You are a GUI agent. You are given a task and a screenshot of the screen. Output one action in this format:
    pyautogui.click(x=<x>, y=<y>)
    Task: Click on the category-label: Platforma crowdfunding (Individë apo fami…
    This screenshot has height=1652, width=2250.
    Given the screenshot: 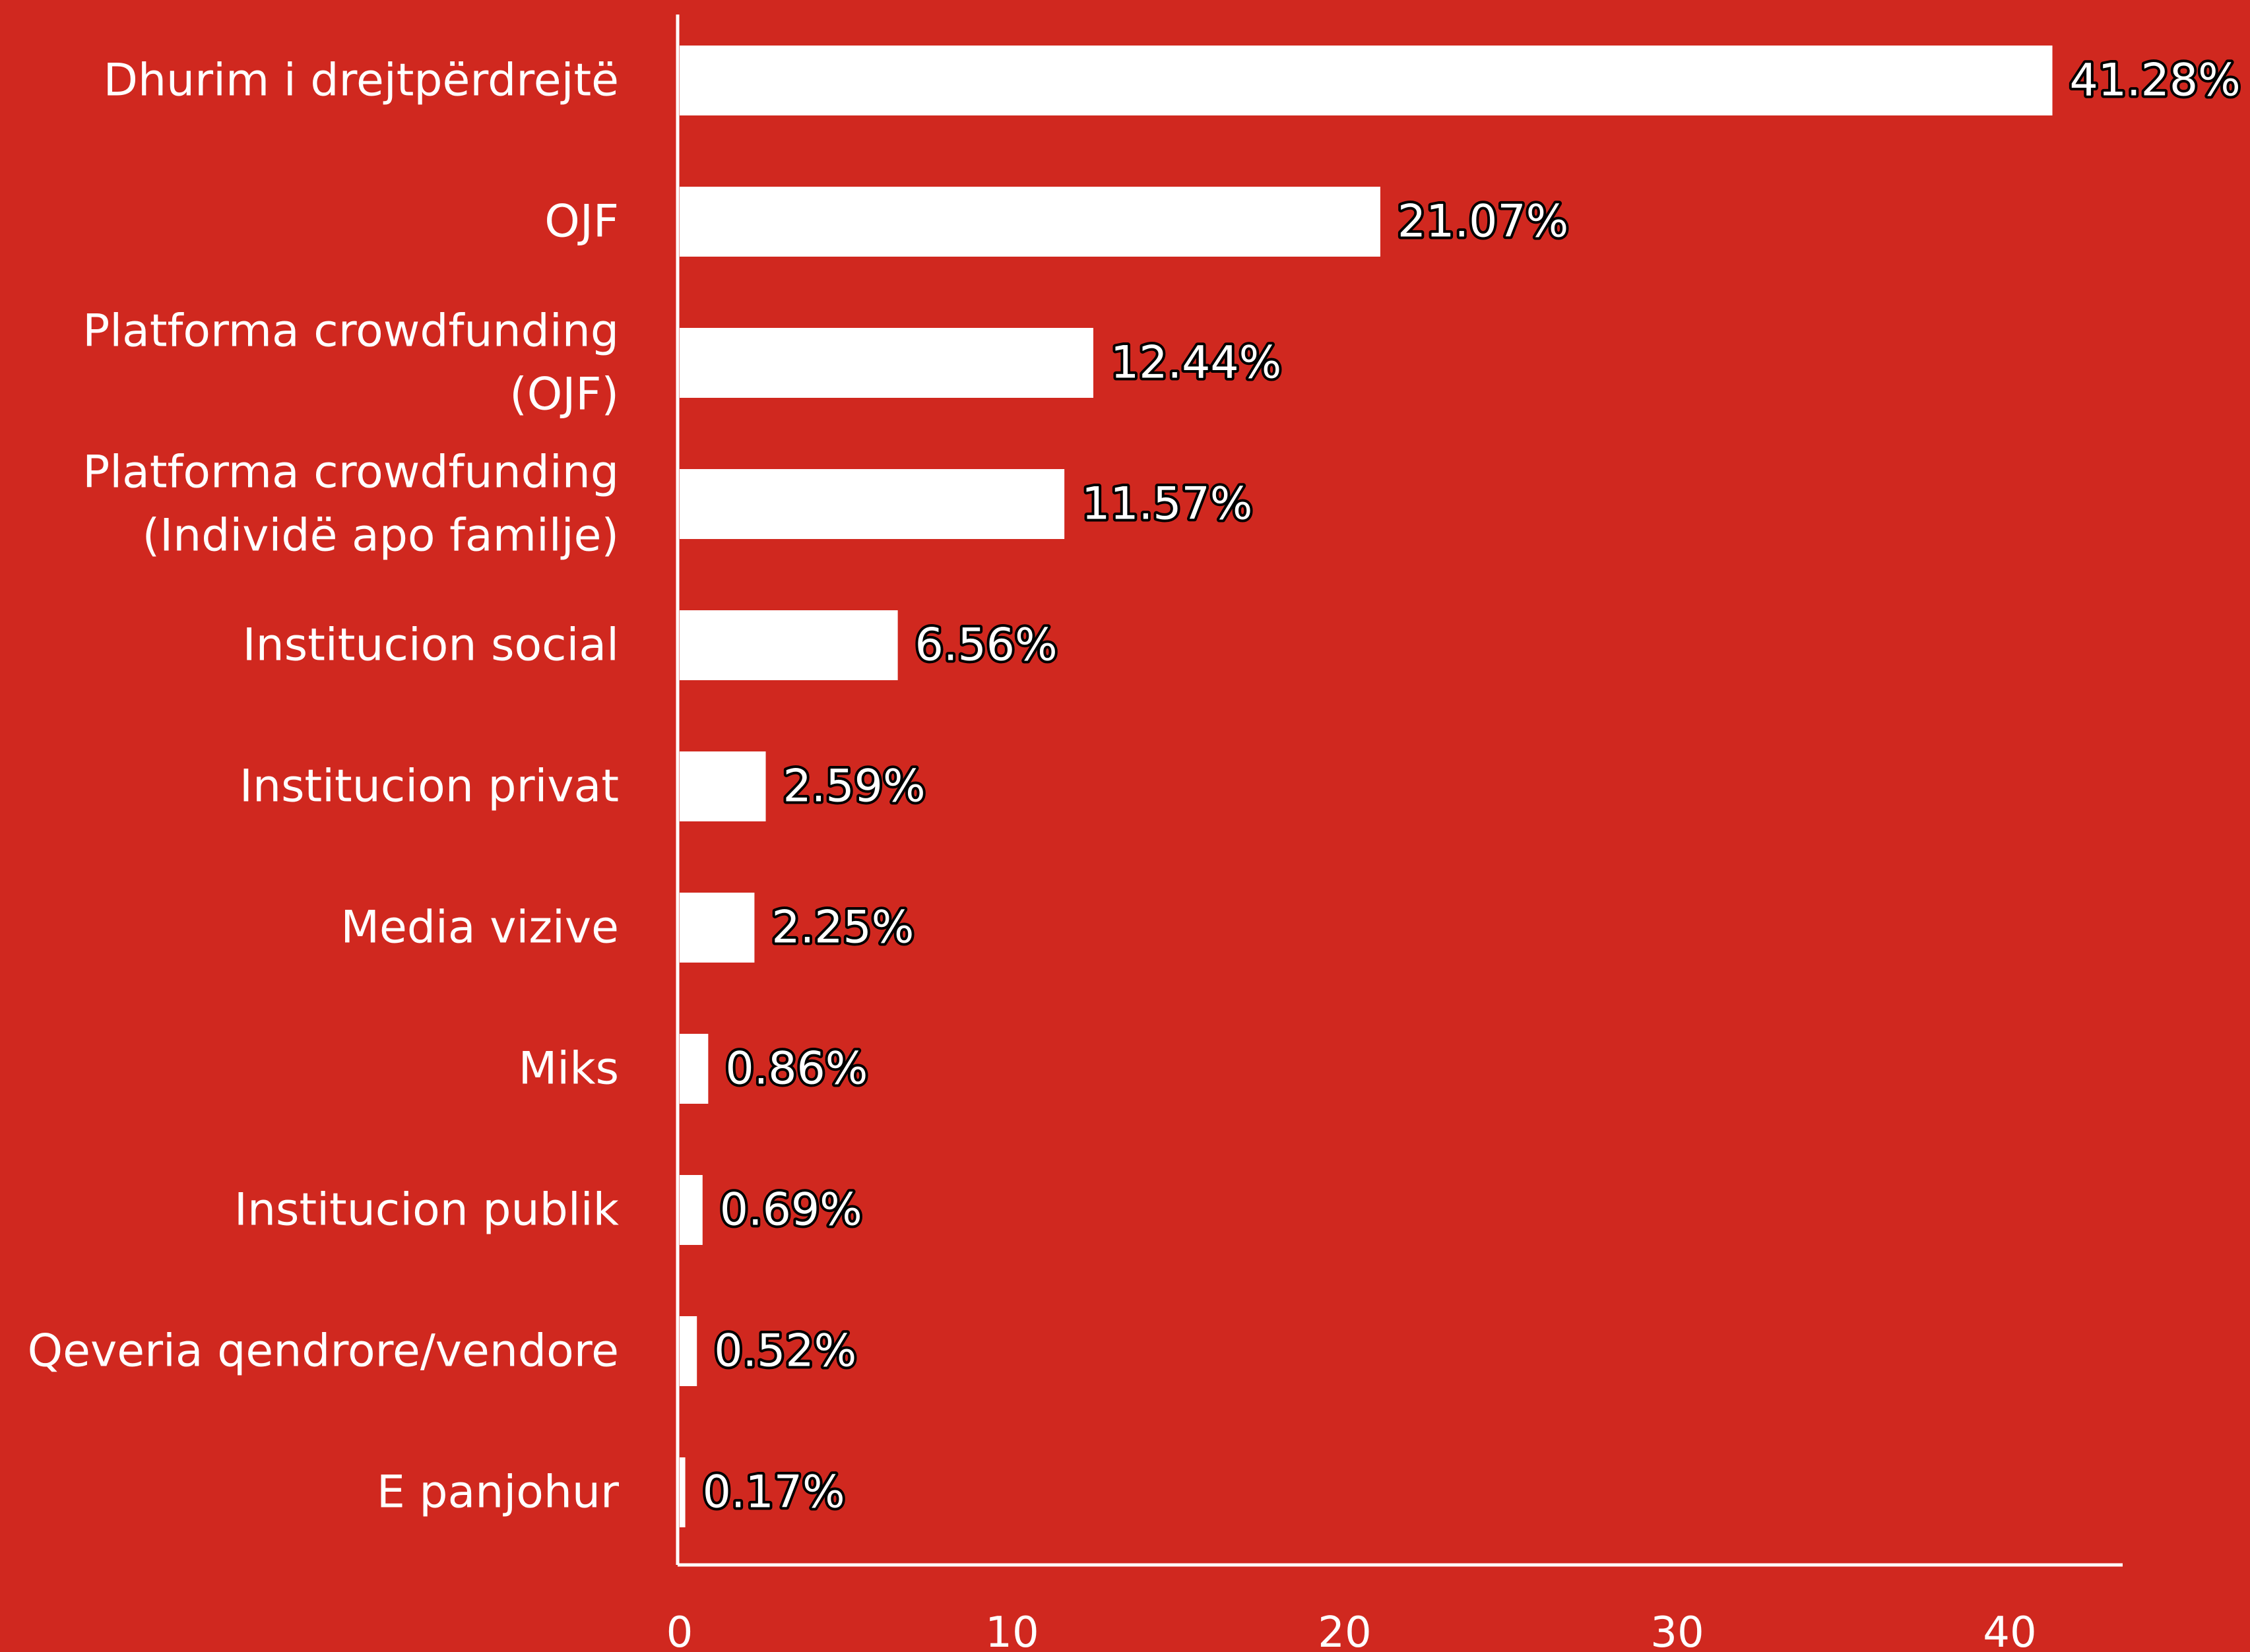 What is the action you would take?
    pyautogui.click(x=350, y=504)
    